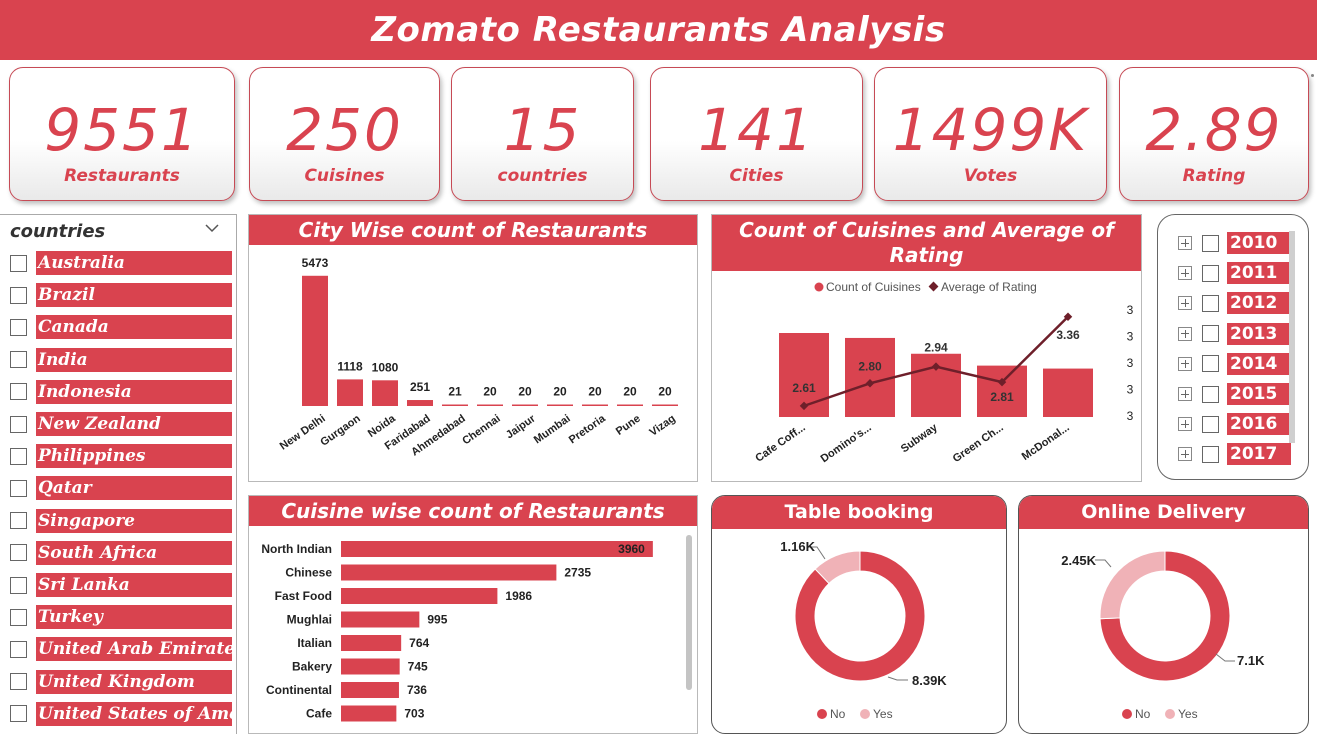  I want to click on rating-data-label: 2.80, so click(870, 366).